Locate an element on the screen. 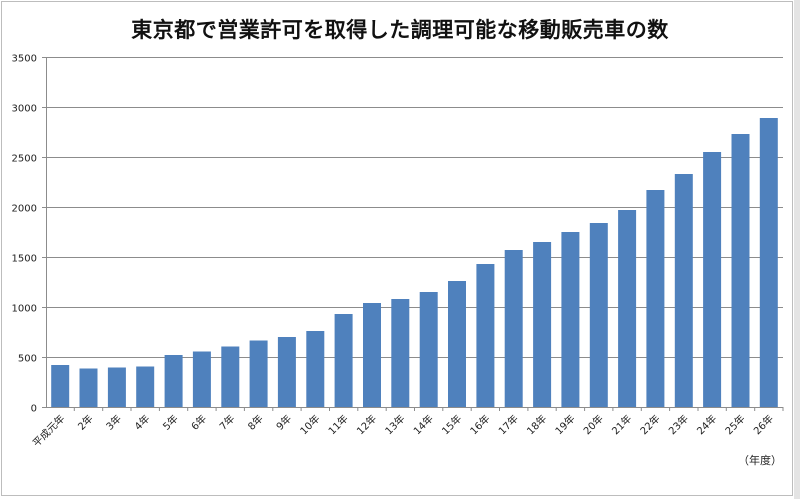 This screenshot has height=499, width=800. y-tick-label: 2500 is located at coordinates (24, 159).